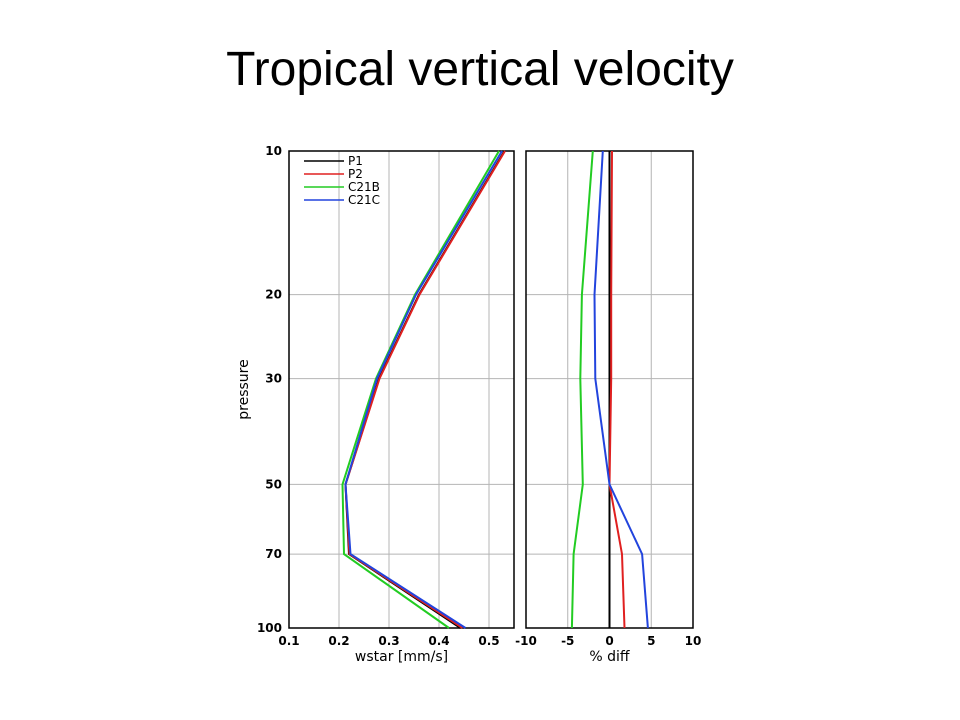 The height and width of the screenshot is (720, 960). Describe the element at coordinates (388, 641) in the screenshot. I see `x-tick-label: 0.3` at that location.